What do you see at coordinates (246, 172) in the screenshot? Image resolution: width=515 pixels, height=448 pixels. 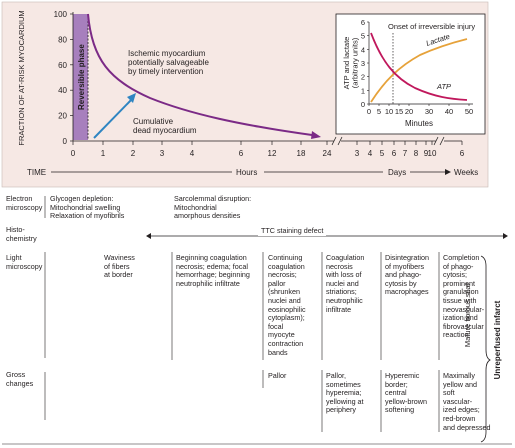 I see `hours-label: Hours` at bounding box center [246, 172].